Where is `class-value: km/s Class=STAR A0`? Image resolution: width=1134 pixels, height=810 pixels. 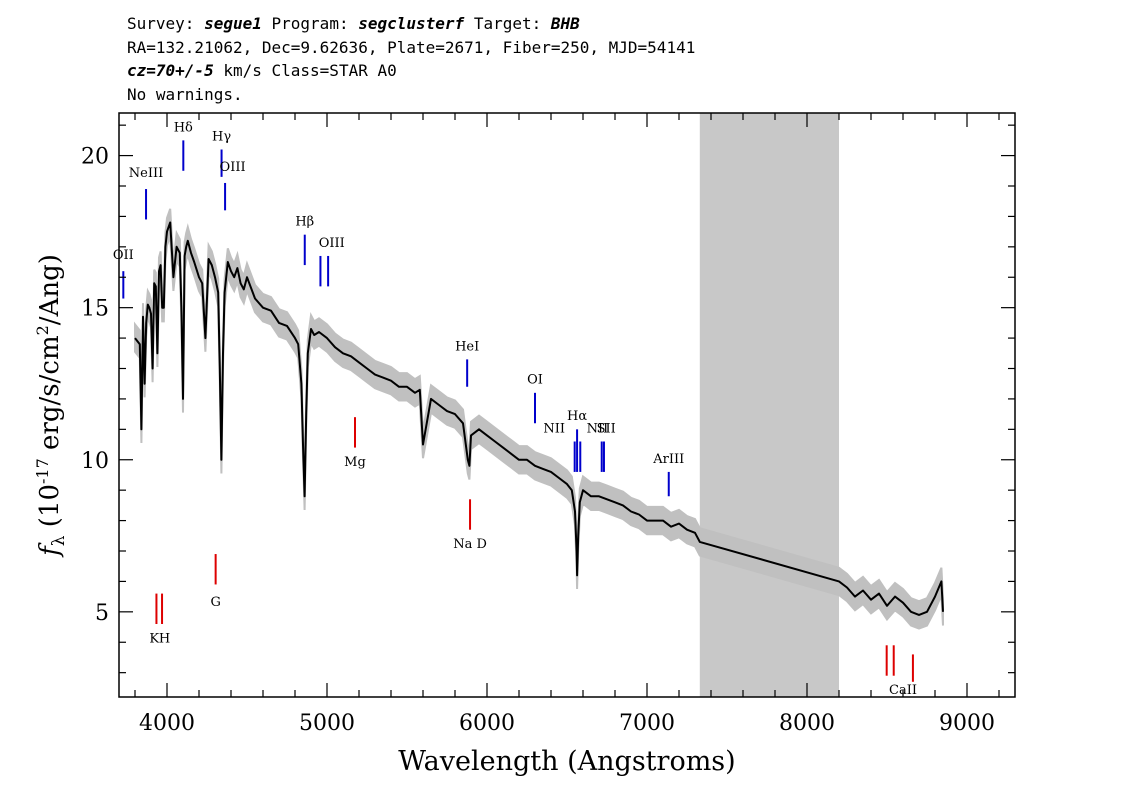 class-value: km/s Class=STAR A0 is located at coordinates (310, 70).